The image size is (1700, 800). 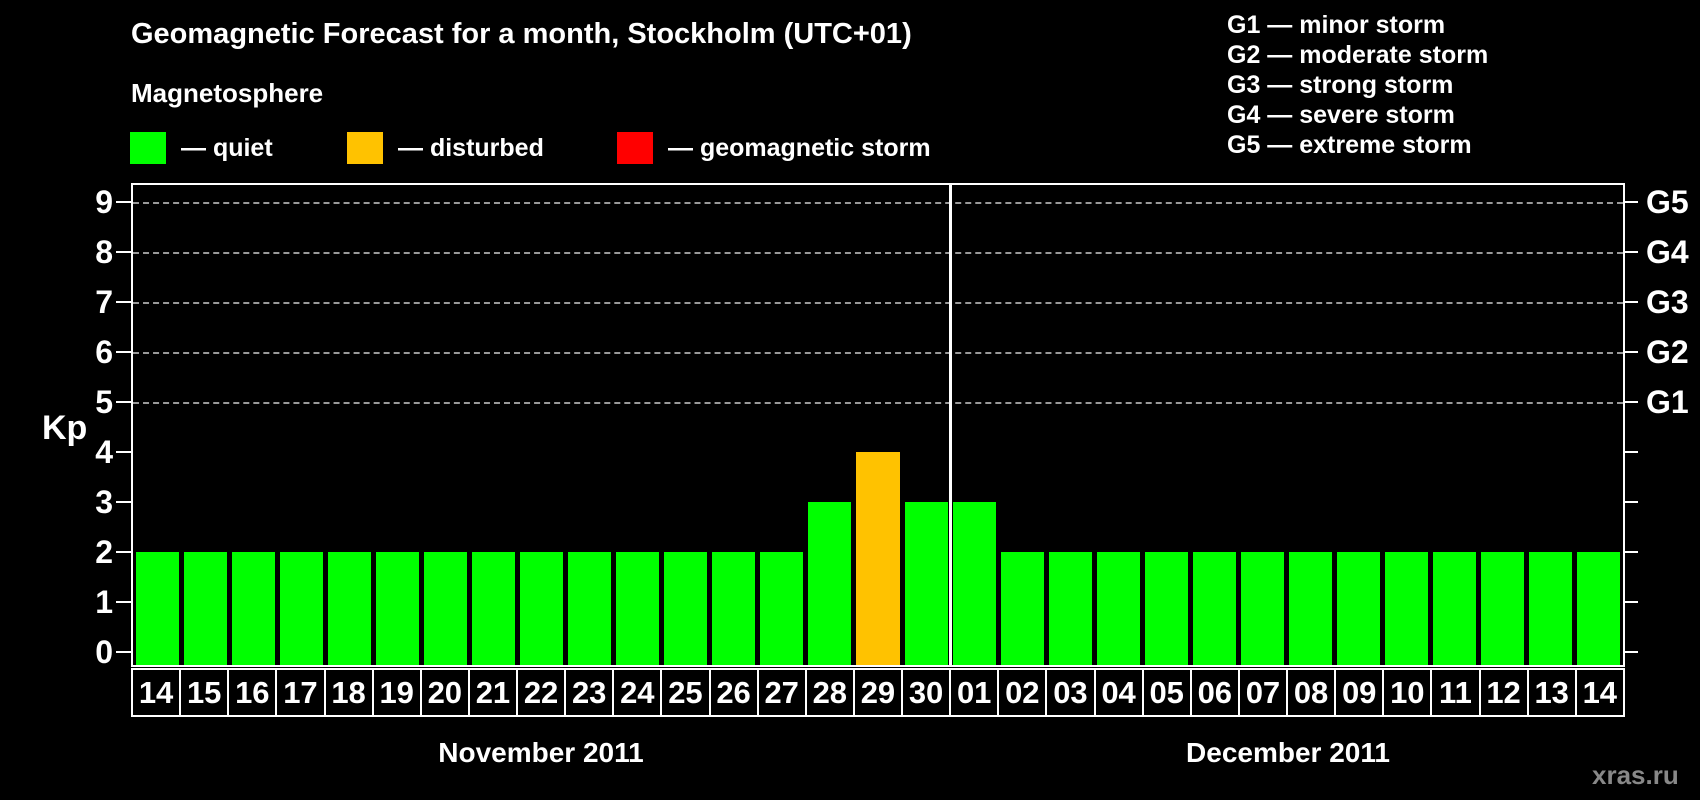 I want to click on y-tick-label-2: 2, so click(x=104, y=552).